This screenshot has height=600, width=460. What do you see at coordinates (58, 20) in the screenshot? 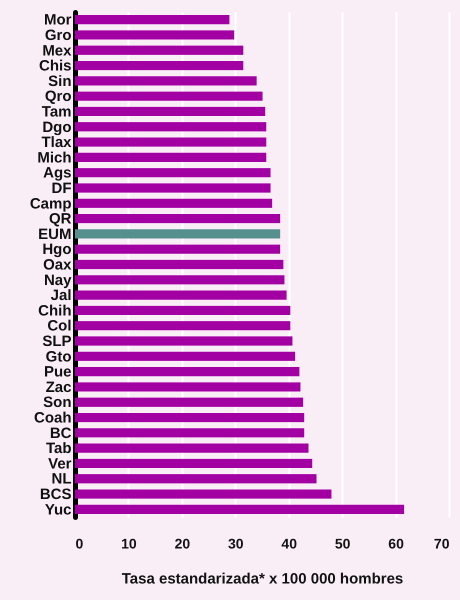
I see `y-tick-label: Mor` at bounding box center [58, 20].